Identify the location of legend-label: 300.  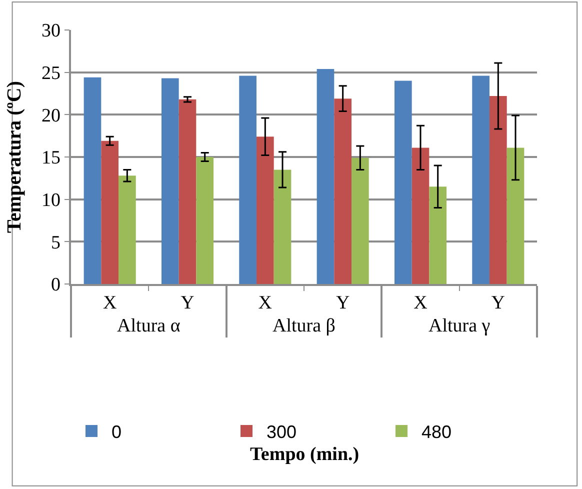
(281, 432).